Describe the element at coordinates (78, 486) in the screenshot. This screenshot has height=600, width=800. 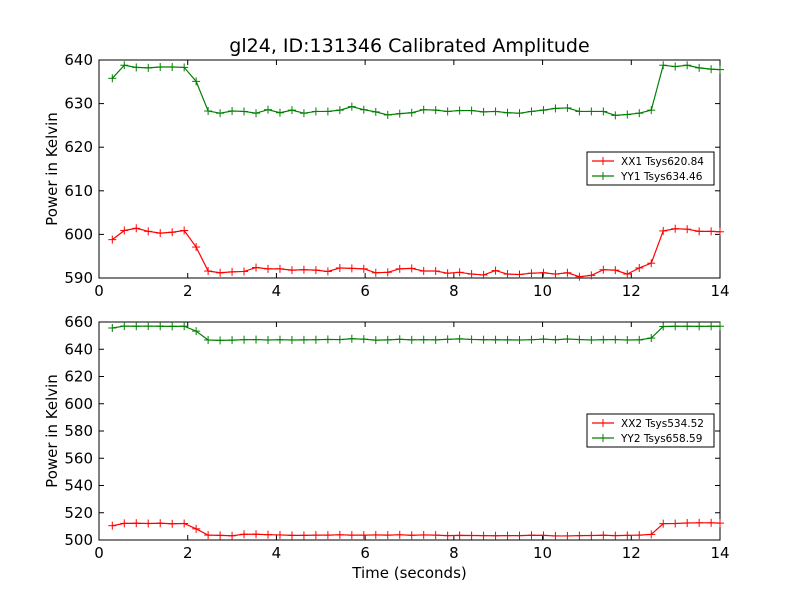
I see `y-tick-label: 540` at that location.